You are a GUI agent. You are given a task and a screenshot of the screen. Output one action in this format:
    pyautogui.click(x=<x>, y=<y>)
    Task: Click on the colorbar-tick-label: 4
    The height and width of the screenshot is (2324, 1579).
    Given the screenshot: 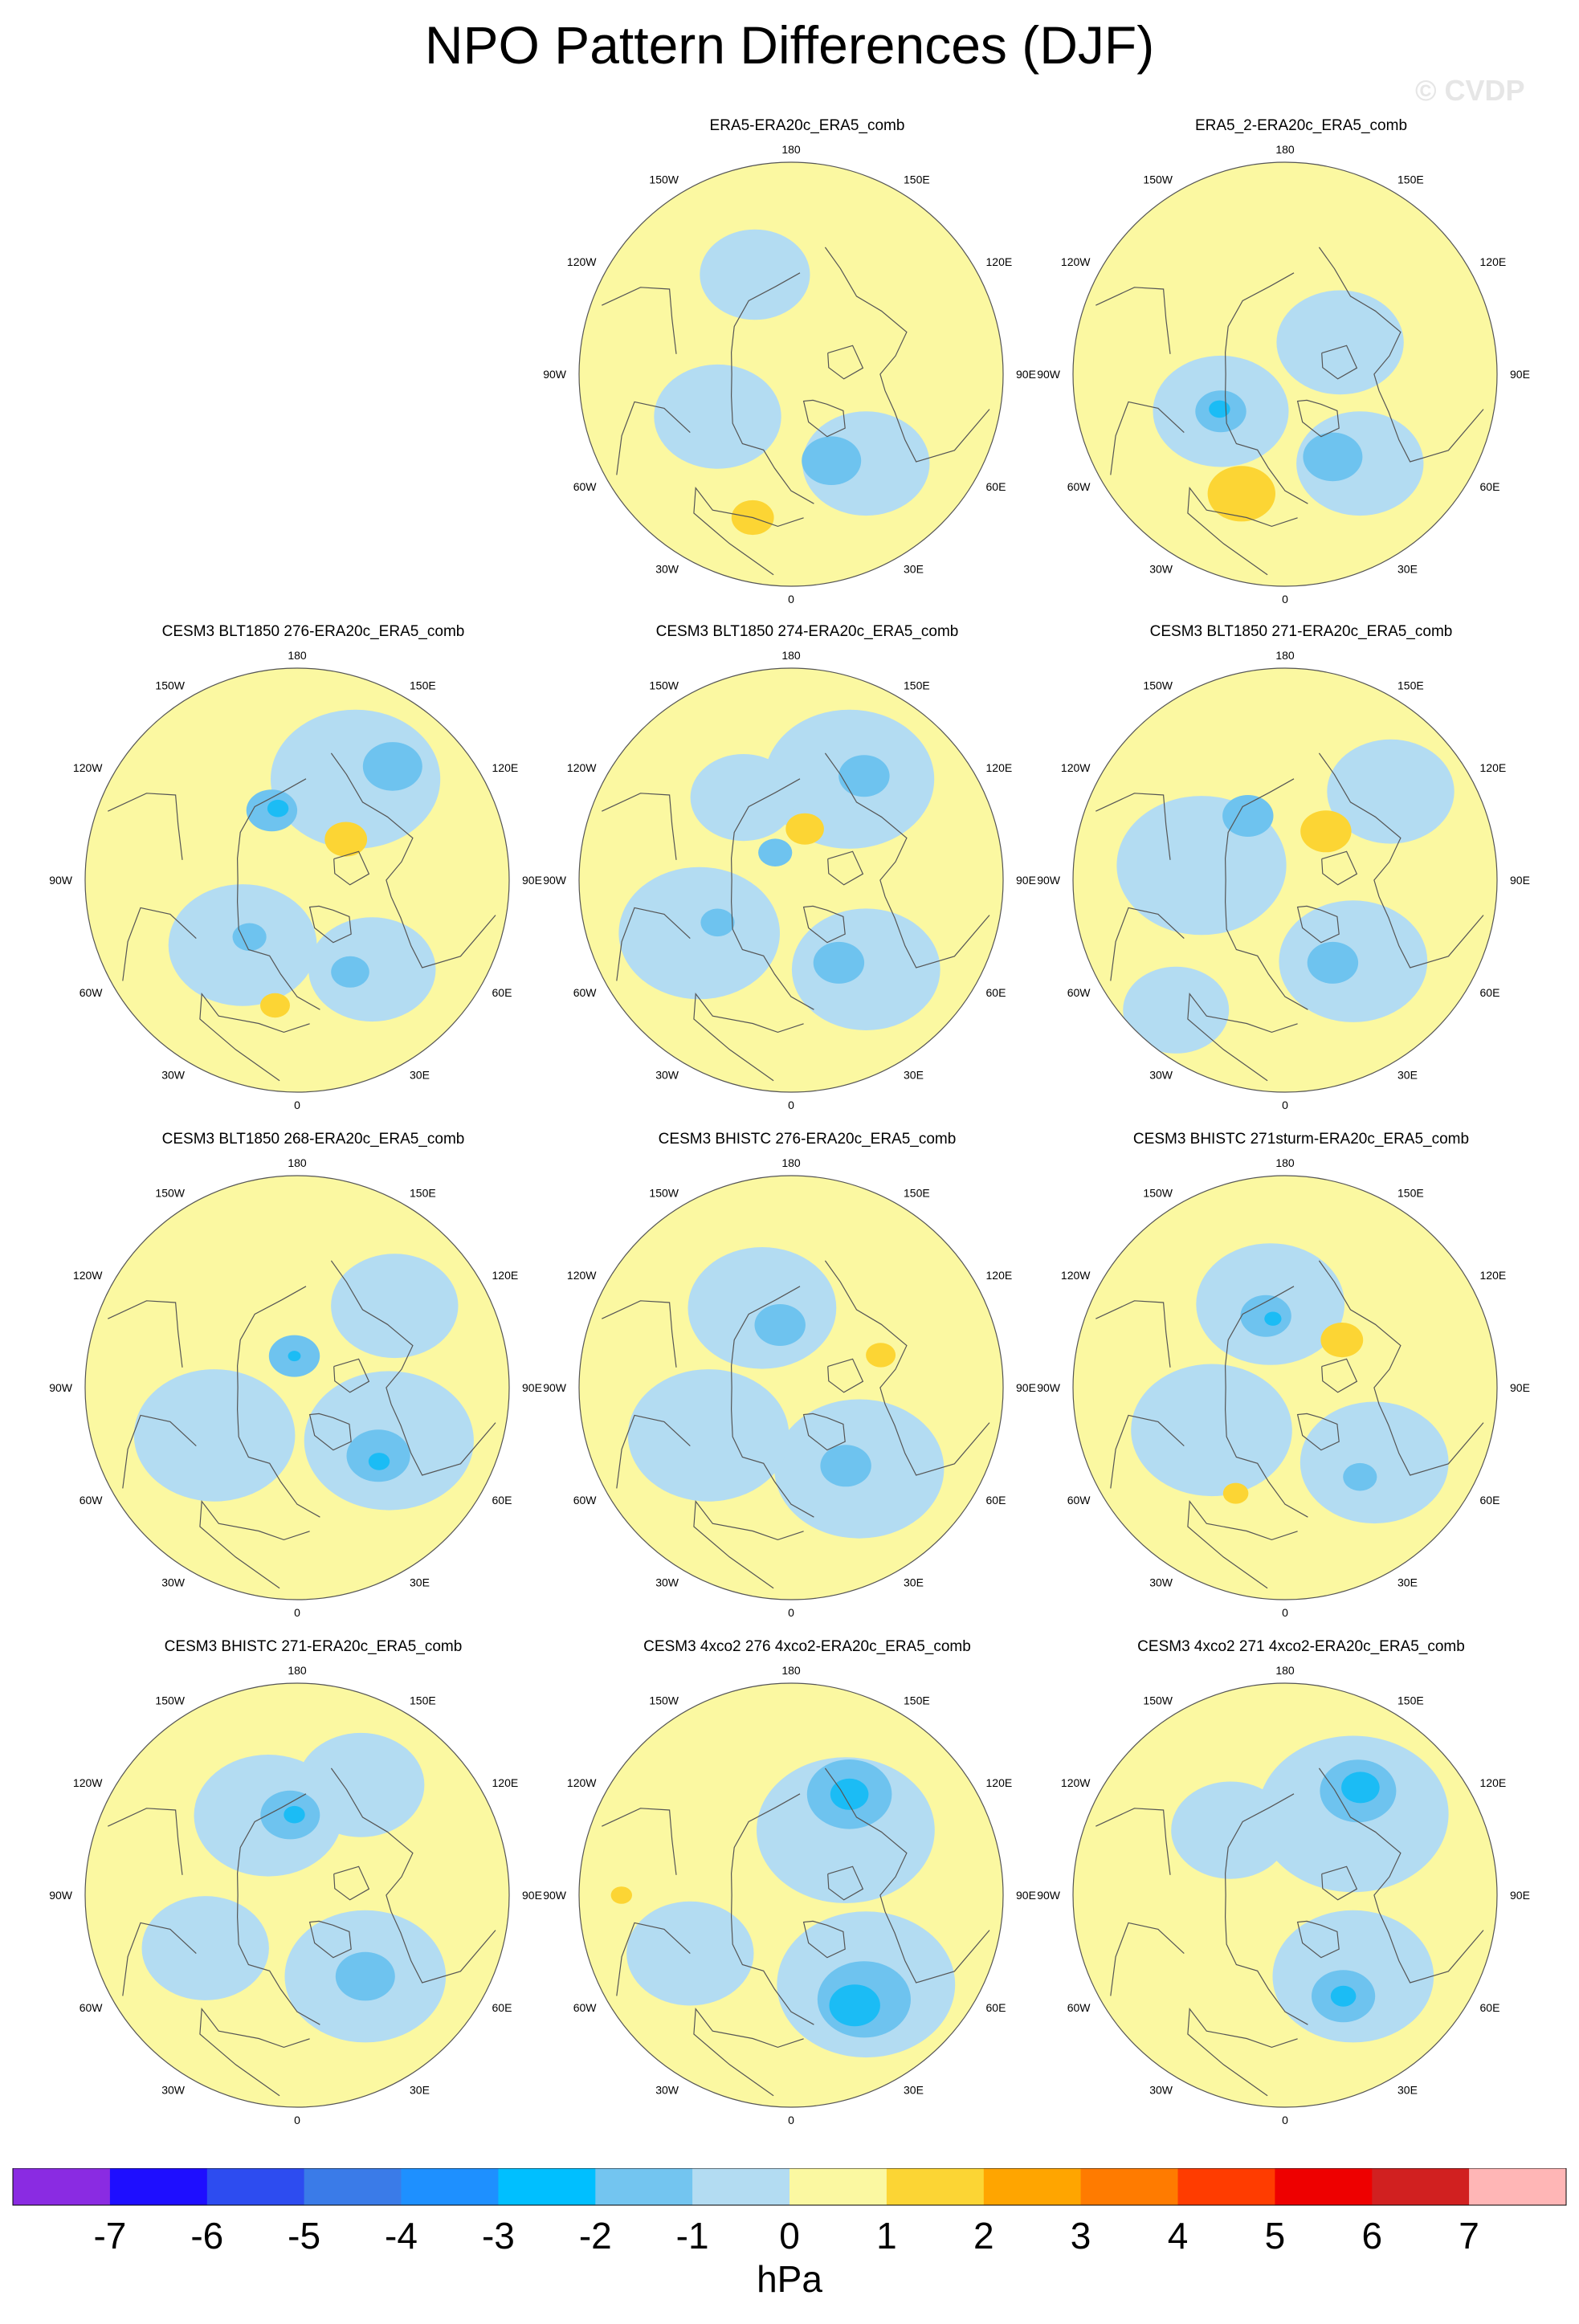 What is the action you would take?
    pyautogui.click(x=1178, y=2236)
    